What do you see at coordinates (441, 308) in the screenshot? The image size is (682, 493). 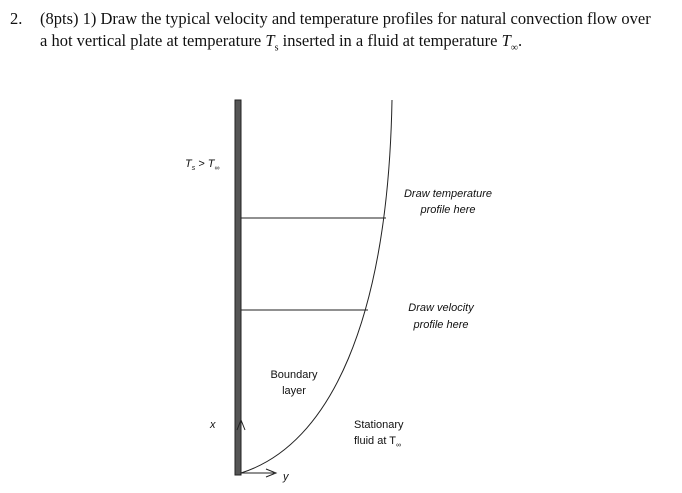 I see `note-line: Draw velocity` at bounding box center [441, 308].